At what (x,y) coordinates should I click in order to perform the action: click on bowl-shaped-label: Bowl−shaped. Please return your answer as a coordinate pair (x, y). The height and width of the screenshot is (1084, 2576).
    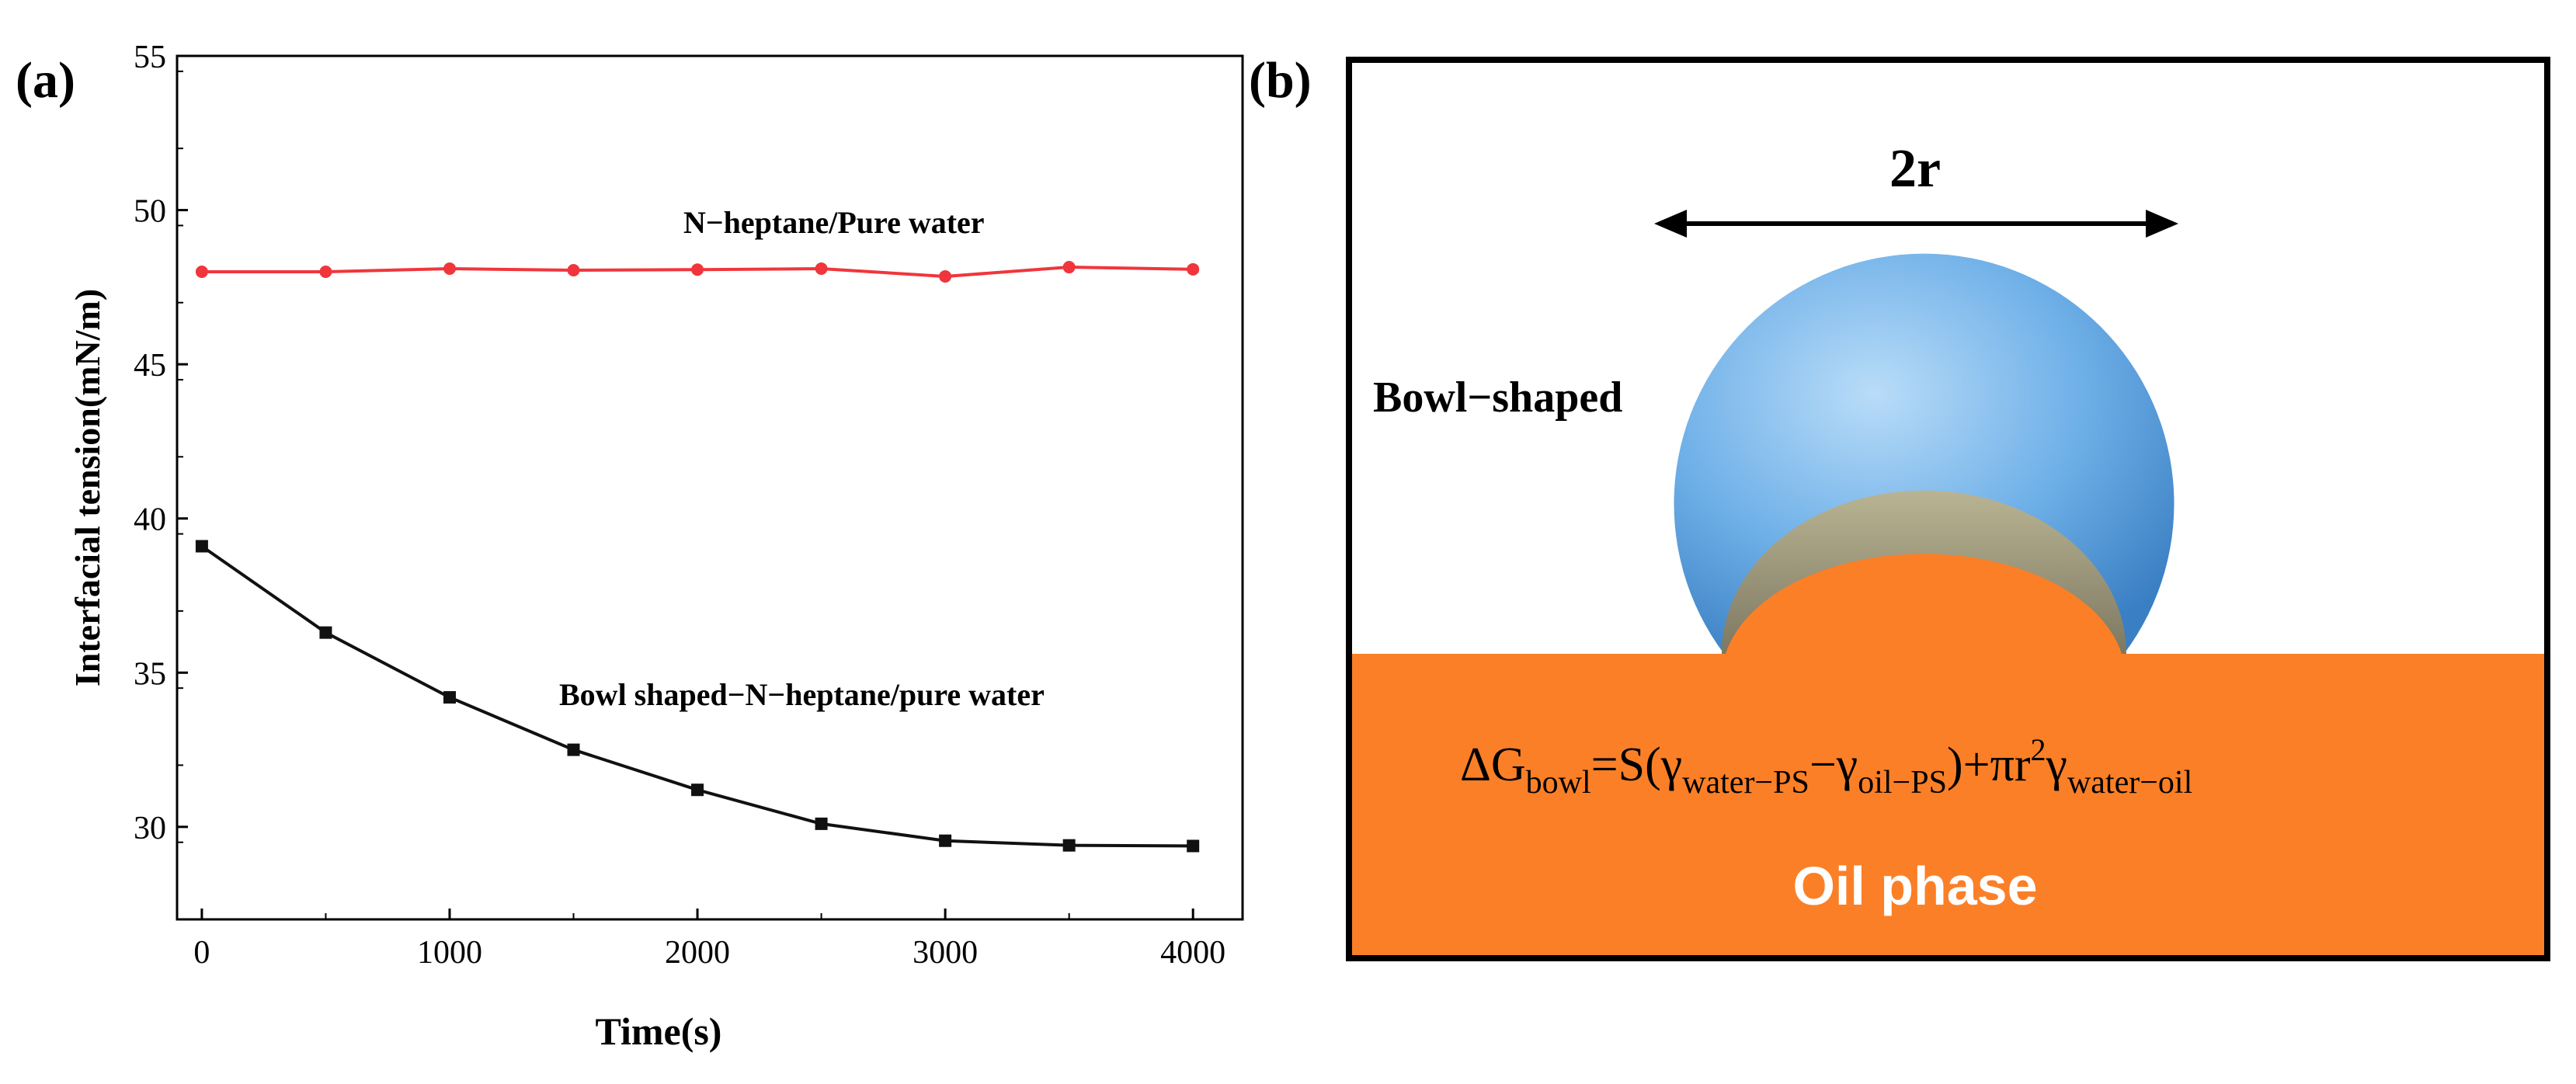
    Looking at the image, I should click on (1497, 397).